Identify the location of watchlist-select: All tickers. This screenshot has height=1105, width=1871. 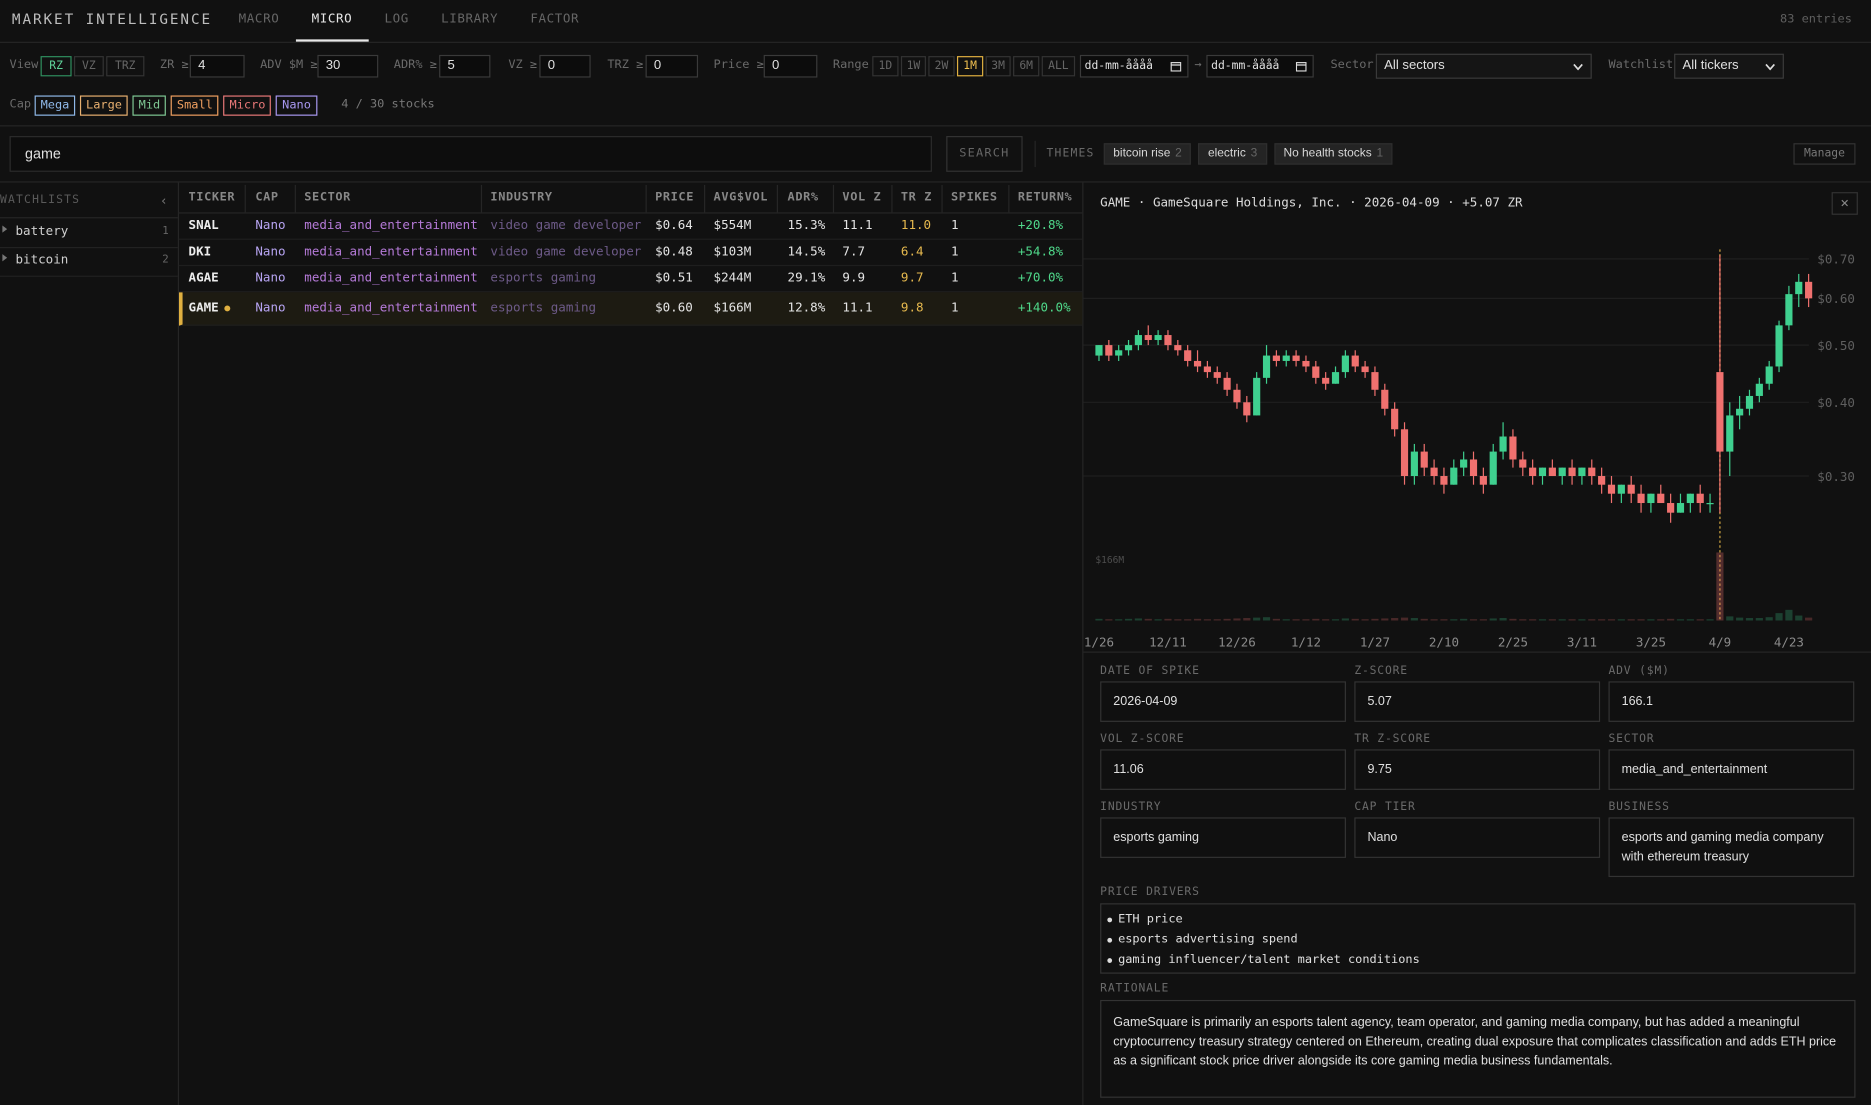
(1729, 66).